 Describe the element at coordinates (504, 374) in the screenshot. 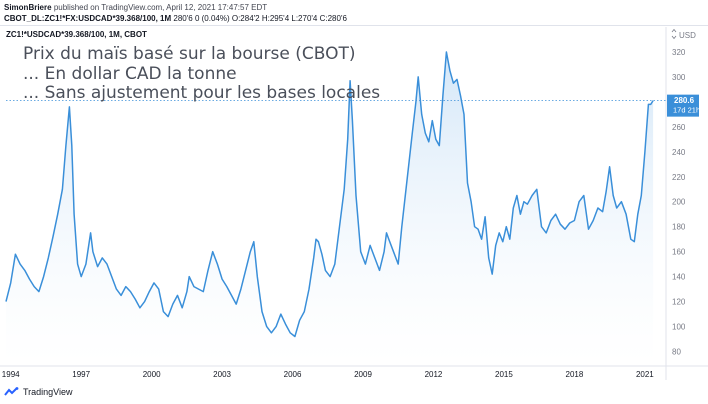

I see `x-tick-label: 2015` at that location.